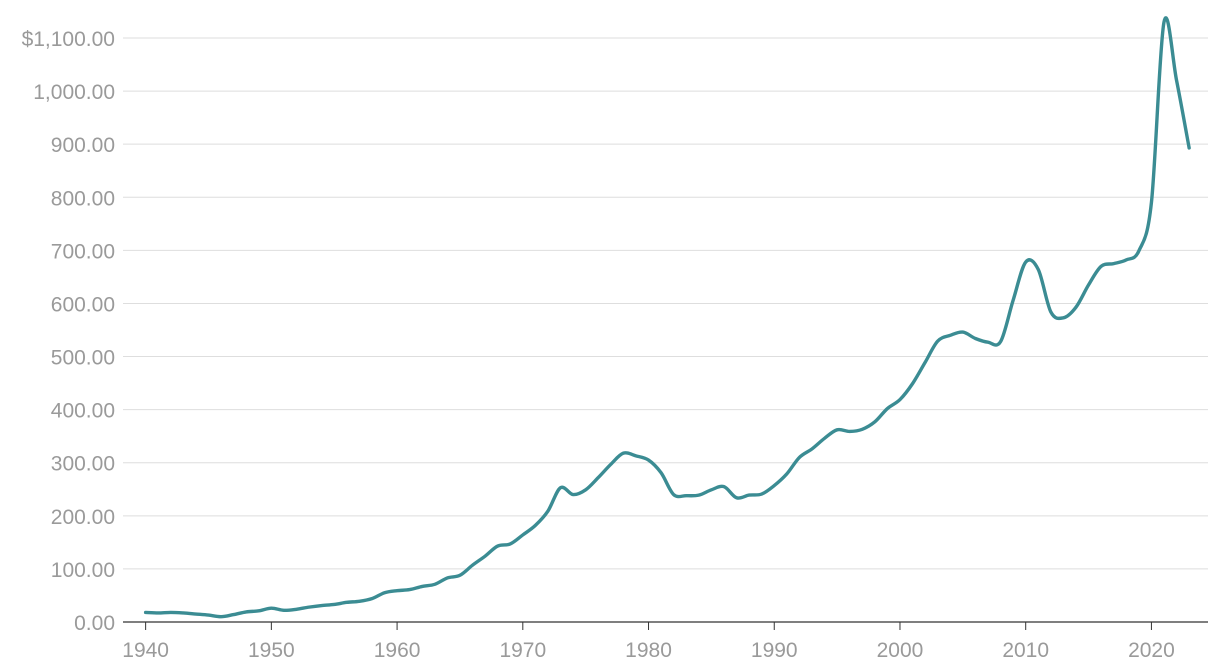  I want to click on data-point-2012, so click(1051, 312).